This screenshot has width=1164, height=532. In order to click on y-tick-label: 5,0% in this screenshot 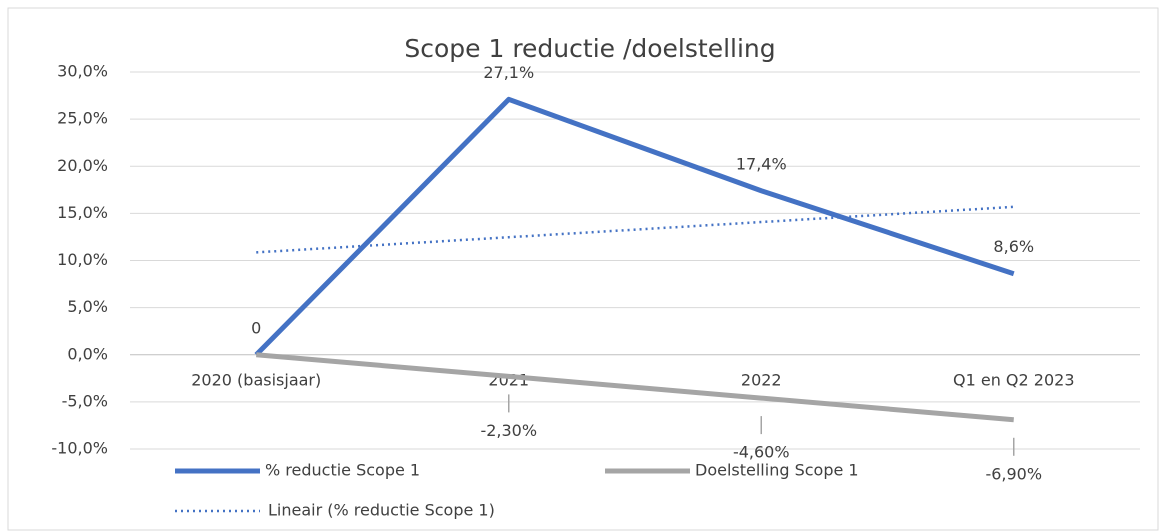, I will do `click(87, 306)`.